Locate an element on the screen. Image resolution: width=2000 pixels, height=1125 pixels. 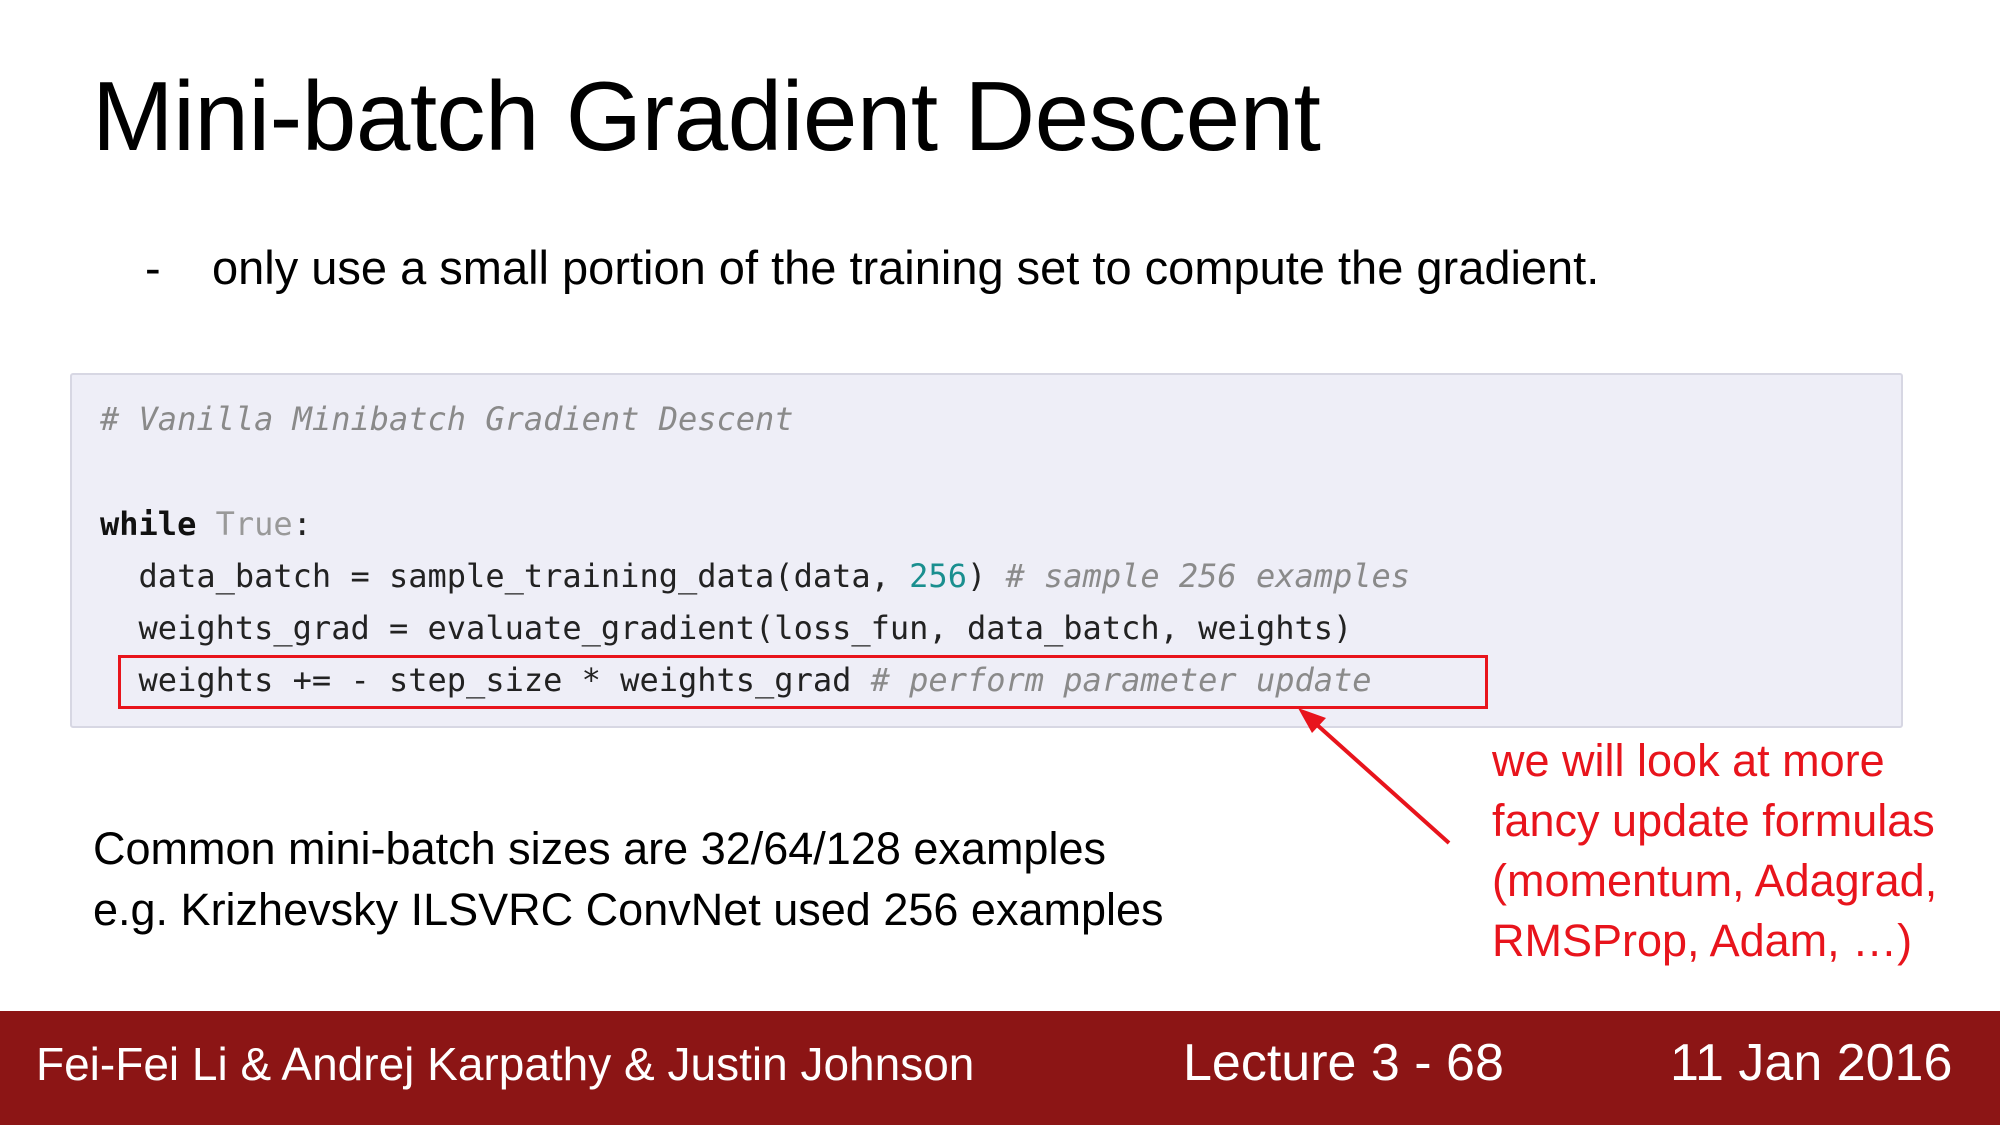
footer-date: 11 Jan 2016 is located at coordinates (1811, 1063).